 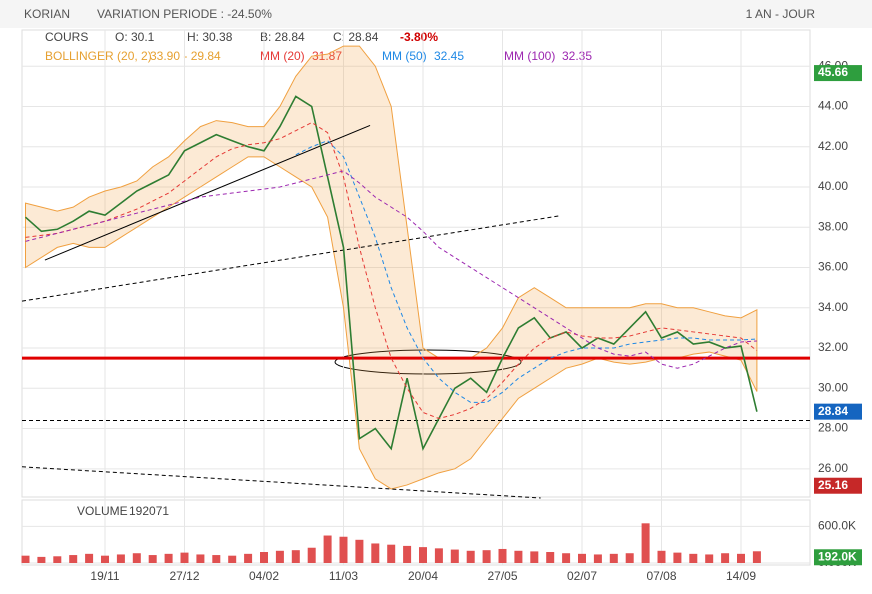 I want to click on y-tick-label: 26.00, so click(x=833, y=468).